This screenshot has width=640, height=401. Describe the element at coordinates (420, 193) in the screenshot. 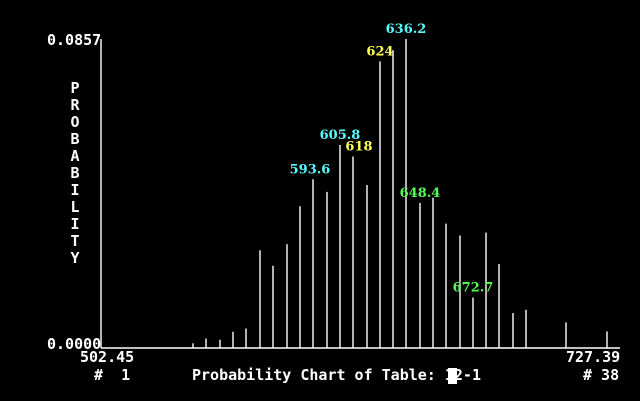

I see `bar-annotation: 648.4` at that location.